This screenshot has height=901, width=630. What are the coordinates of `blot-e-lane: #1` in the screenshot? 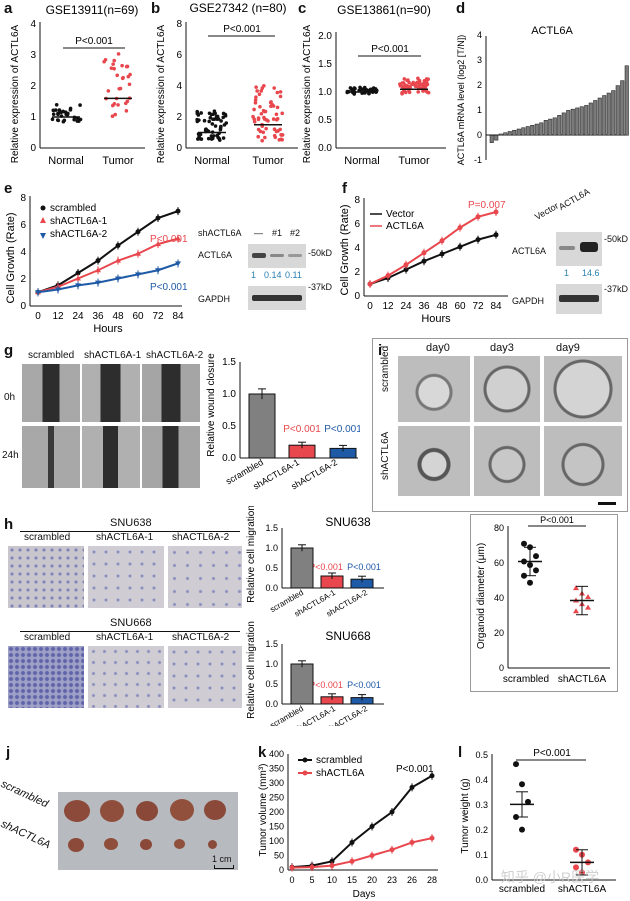 It's located at (277, 233).